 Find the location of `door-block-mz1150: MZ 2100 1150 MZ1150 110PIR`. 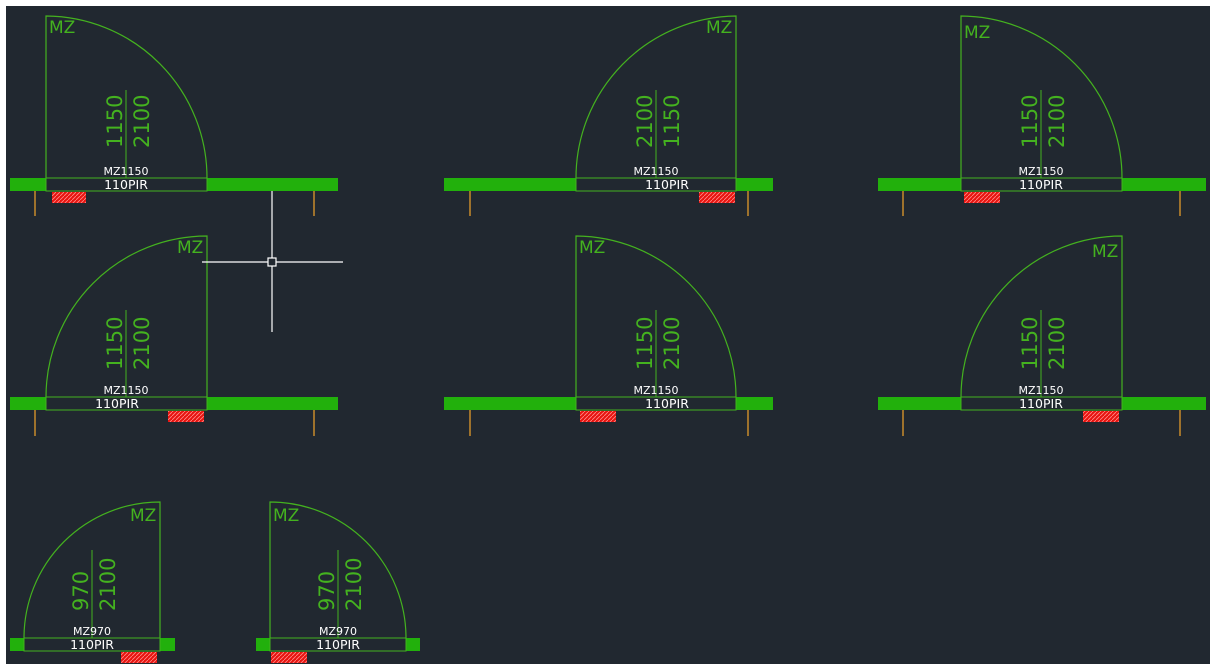

door-block-mz1150: MZ 2100 1150 MZ1150 110PIR is located at coordinates (608, 115).